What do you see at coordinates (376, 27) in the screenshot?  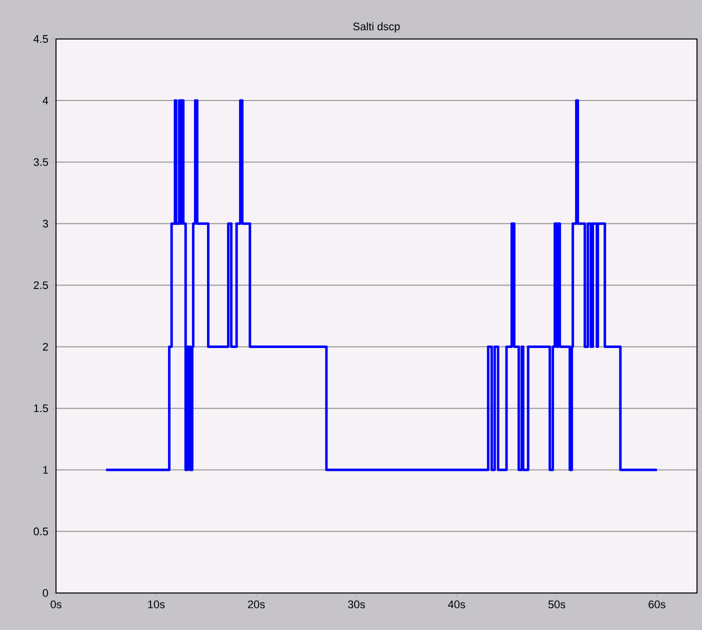 I see `chart-title: Salti dscp` at bounding box center [376, 27].